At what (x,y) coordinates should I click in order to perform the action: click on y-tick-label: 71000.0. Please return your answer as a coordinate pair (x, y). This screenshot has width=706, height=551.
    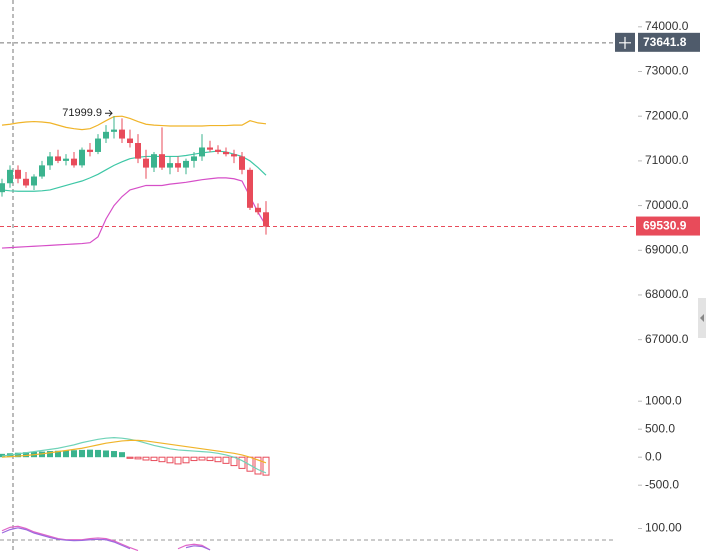
    Looking at the image, I should click on (667, 160).